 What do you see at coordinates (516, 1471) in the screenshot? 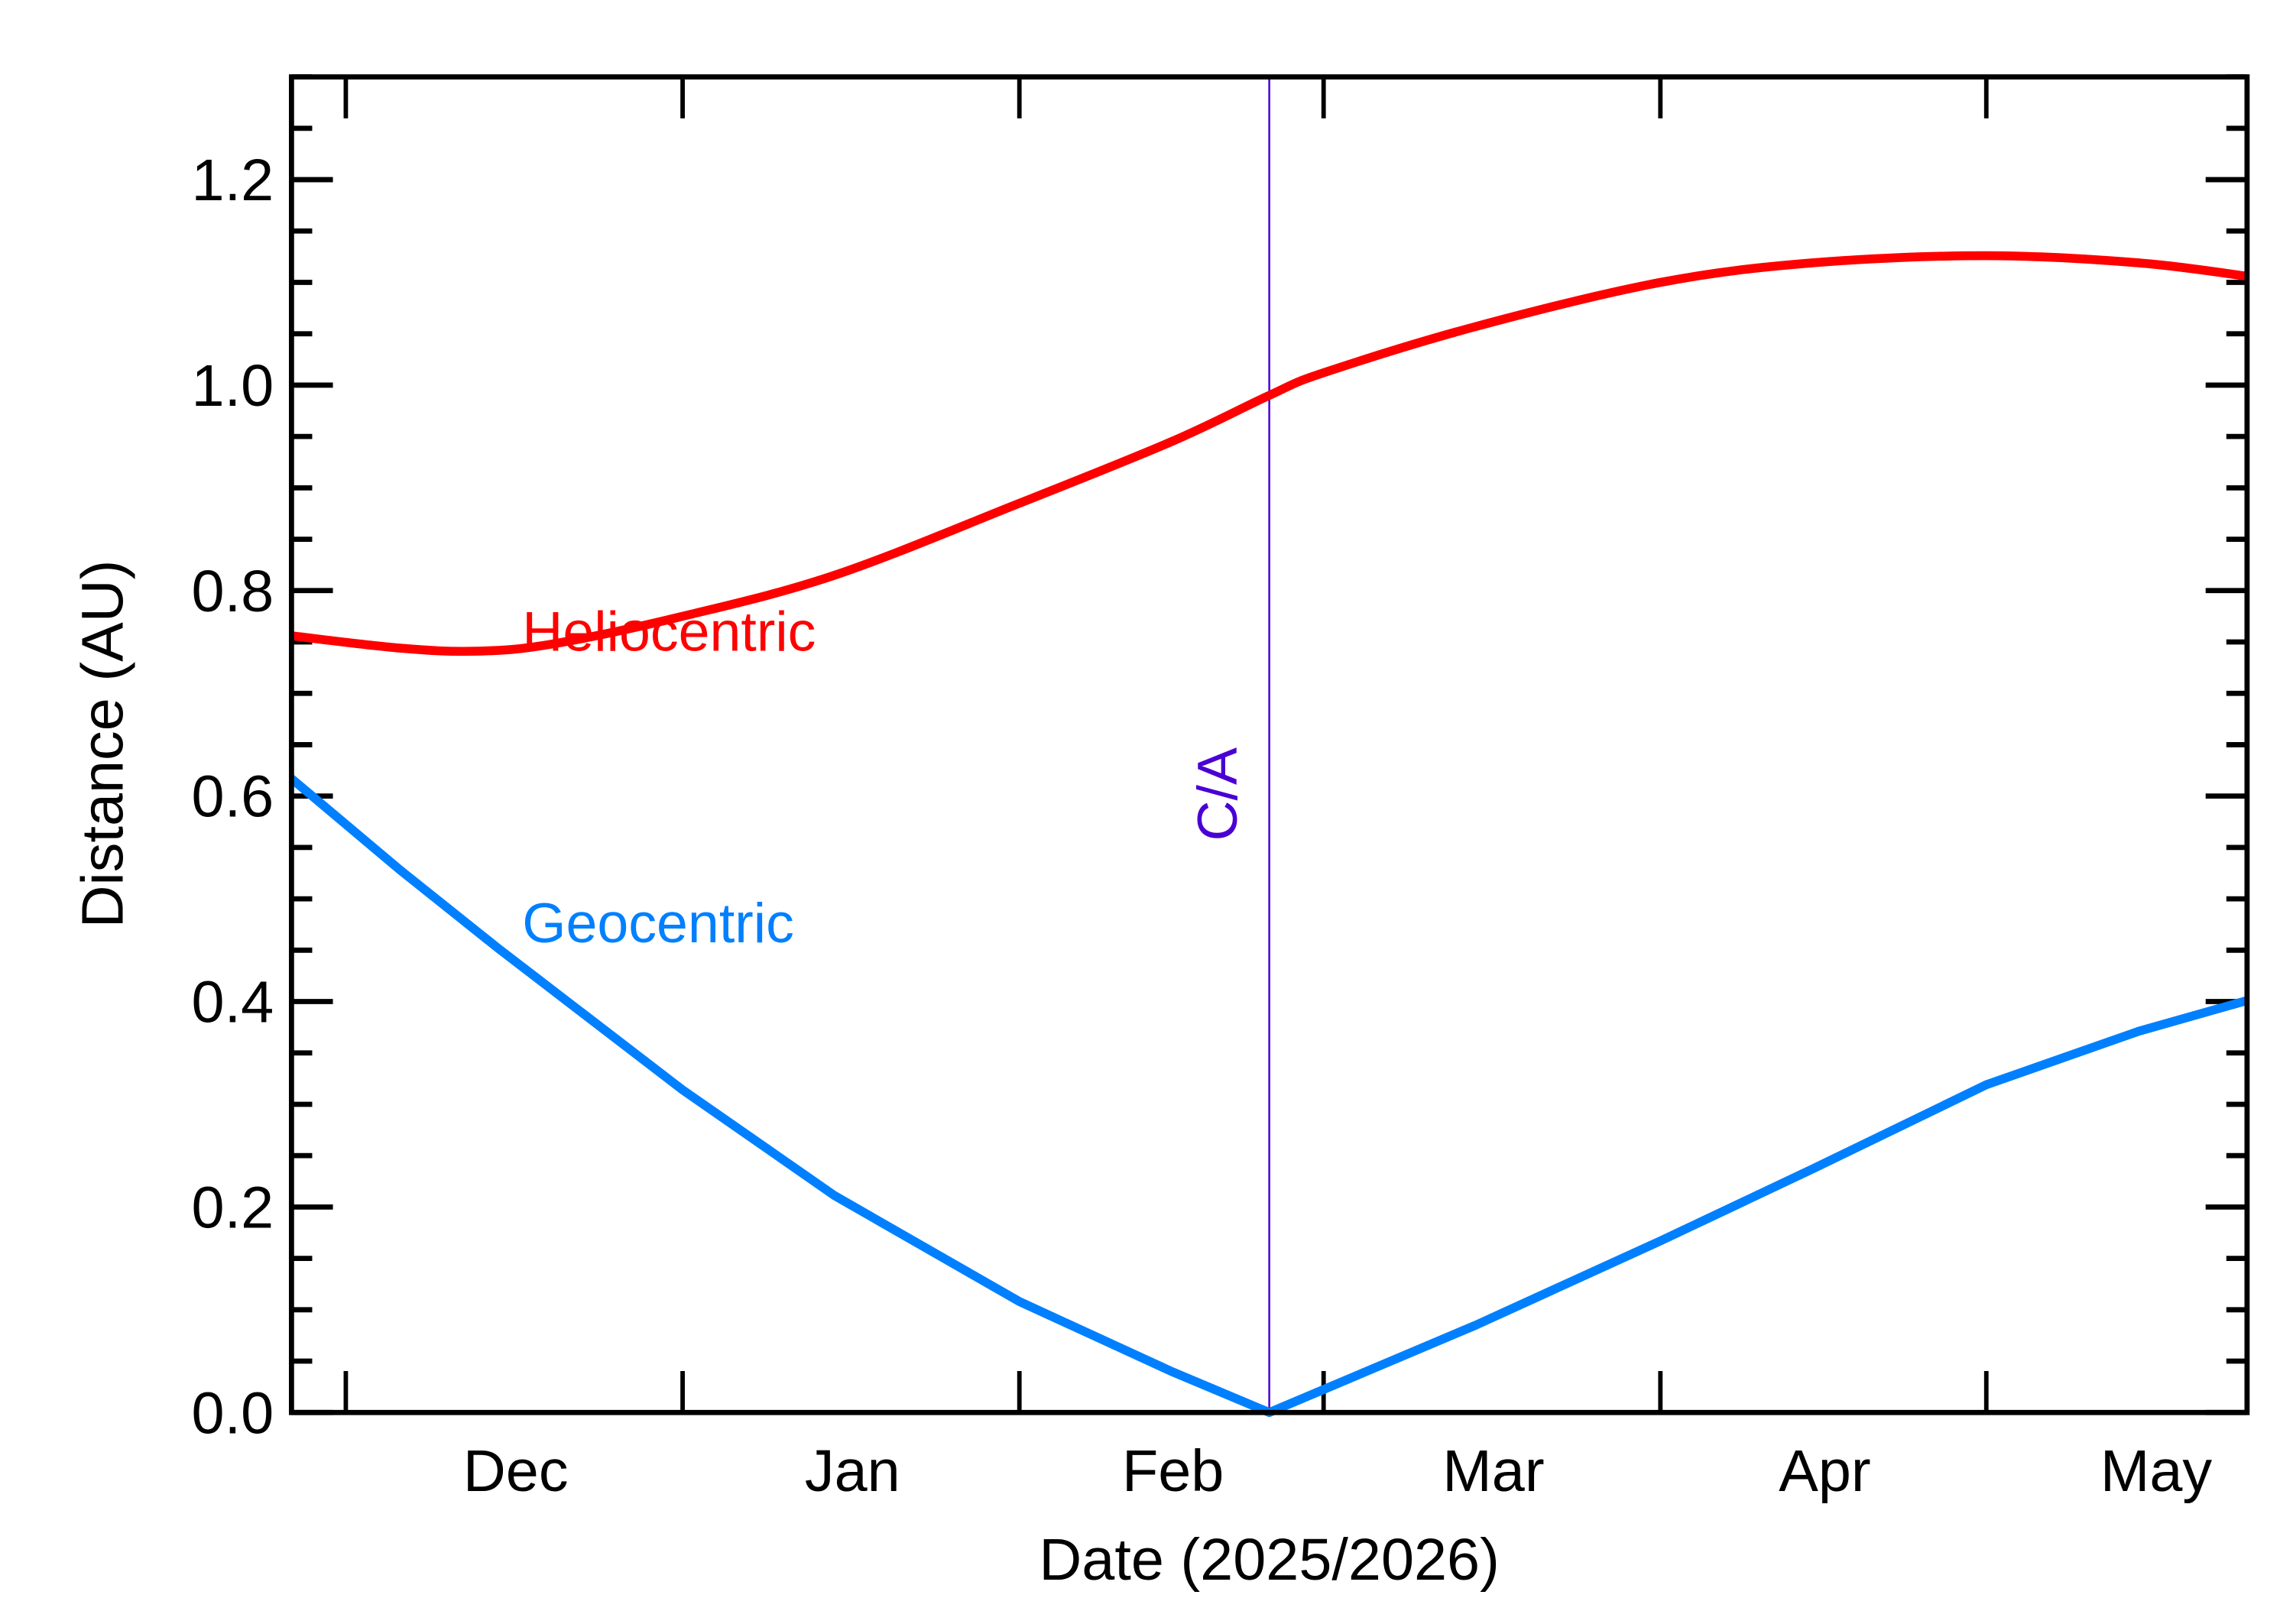
I see `x-tick-label-dec: Dec` at bounding box center [516, 1471].